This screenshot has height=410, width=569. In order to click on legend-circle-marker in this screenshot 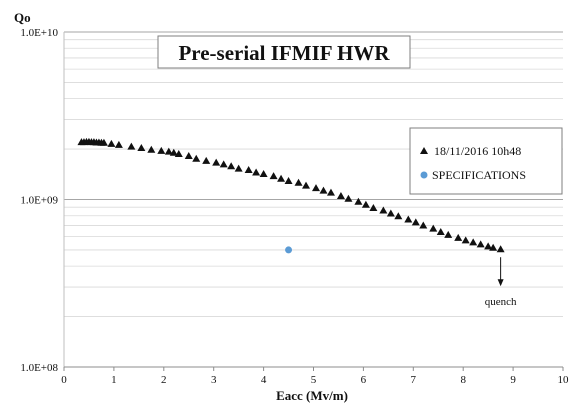, I will do `click(424, 175)`.